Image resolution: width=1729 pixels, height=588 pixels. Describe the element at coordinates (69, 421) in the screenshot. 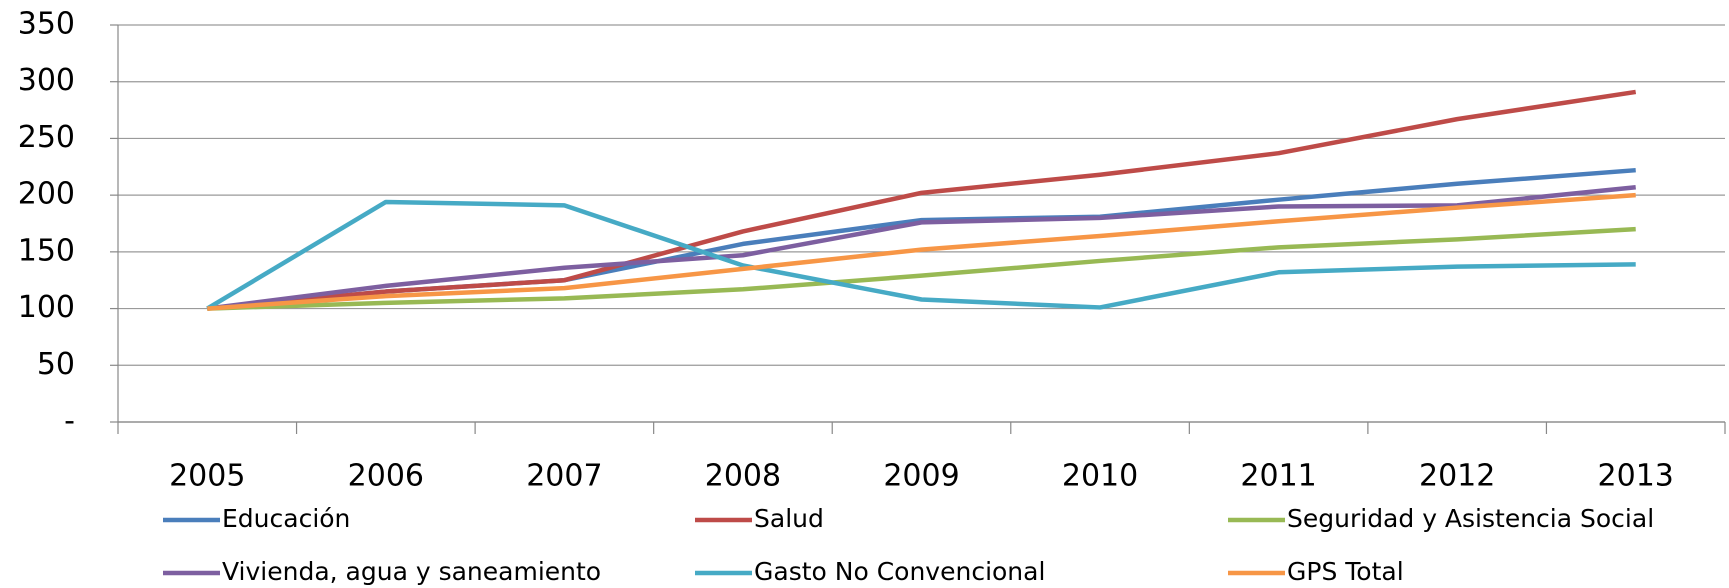

I see `y-tick-label: -` at that location.